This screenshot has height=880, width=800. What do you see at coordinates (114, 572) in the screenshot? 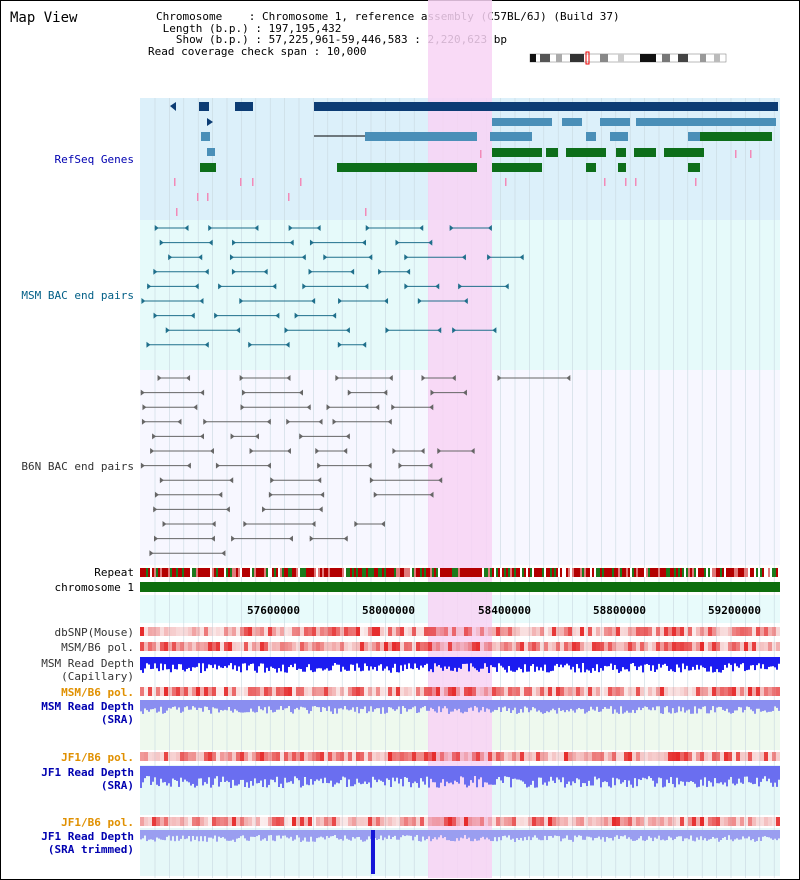
I see `track-label-repeat: Repeat` at bounding box center [114, 572].